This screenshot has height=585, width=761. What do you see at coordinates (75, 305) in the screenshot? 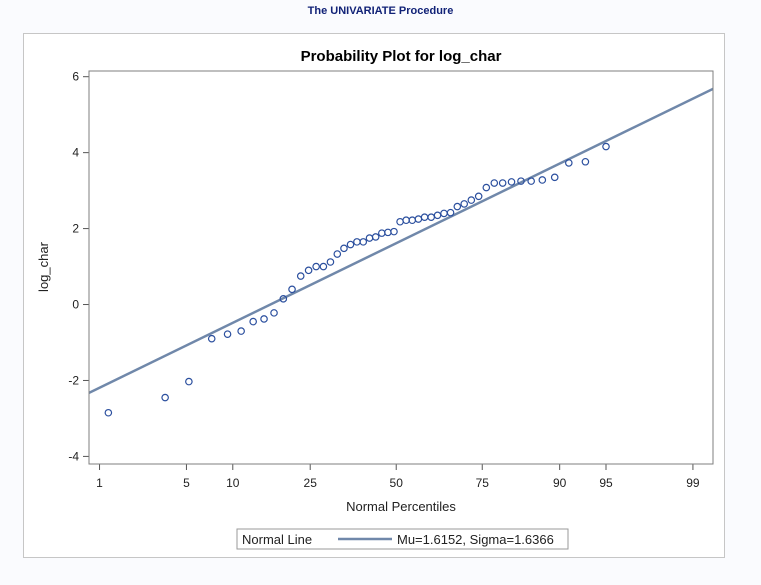
I see `y-tick-label: 0` at bounding box center [75, 305].